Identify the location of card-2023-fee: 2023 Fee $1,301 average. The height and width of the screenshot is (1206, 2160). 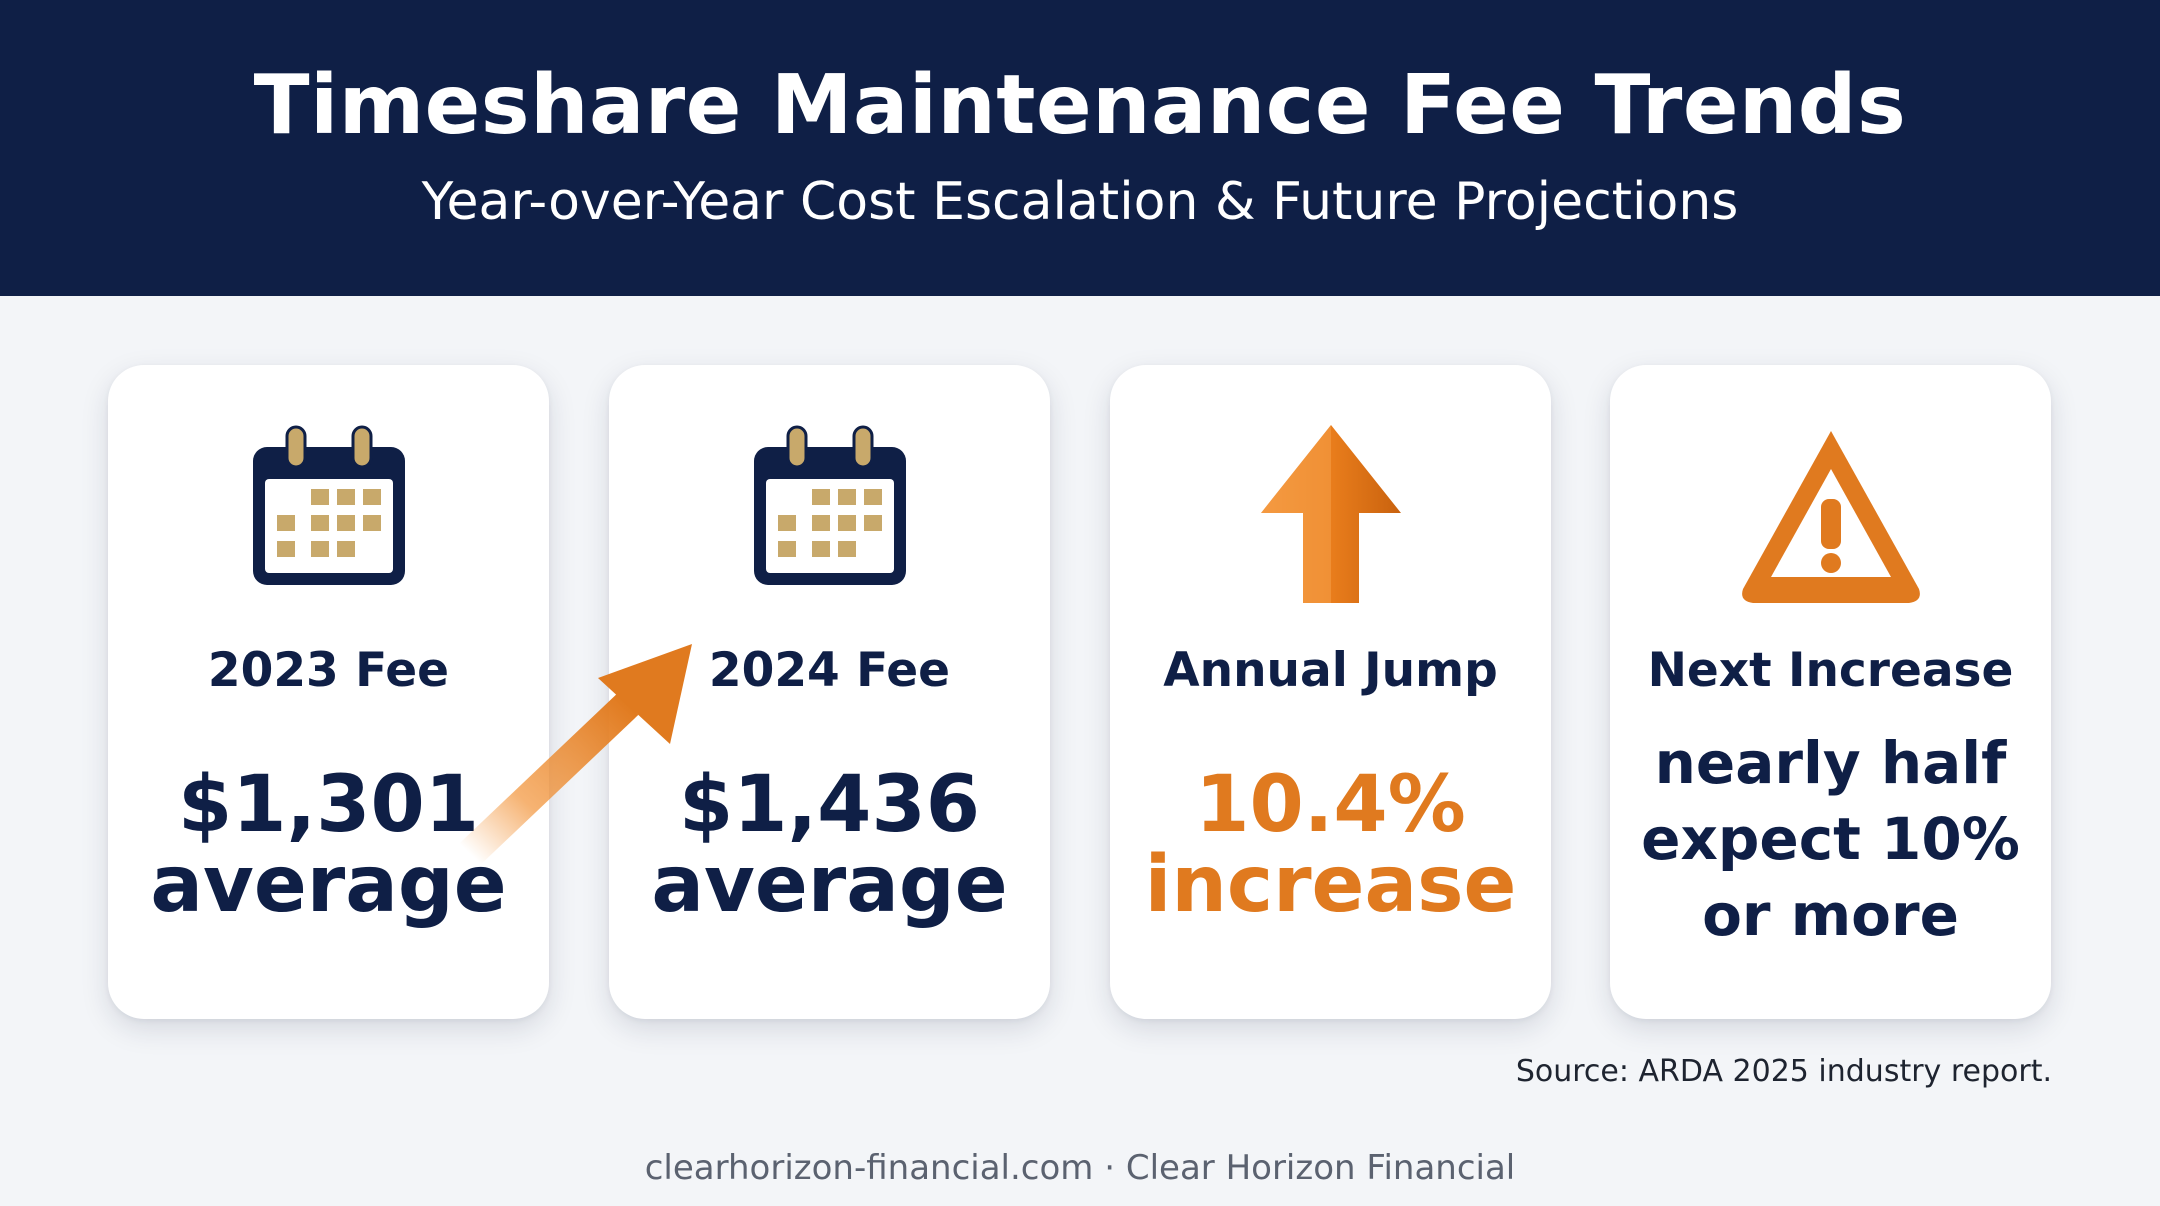
(328, 692).